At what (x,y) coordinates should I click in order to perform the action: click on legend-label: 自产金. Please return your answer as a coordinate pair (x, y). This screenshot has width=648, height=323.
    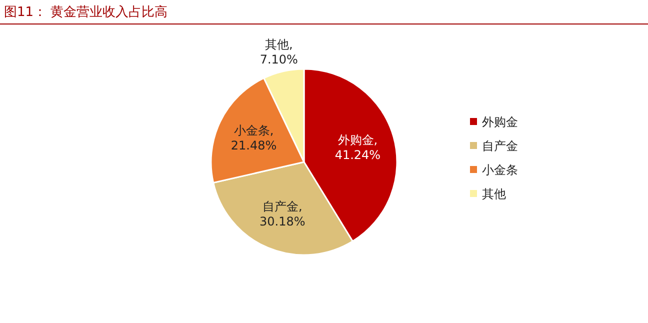
    Looking at the image, I should click on (500, 146).